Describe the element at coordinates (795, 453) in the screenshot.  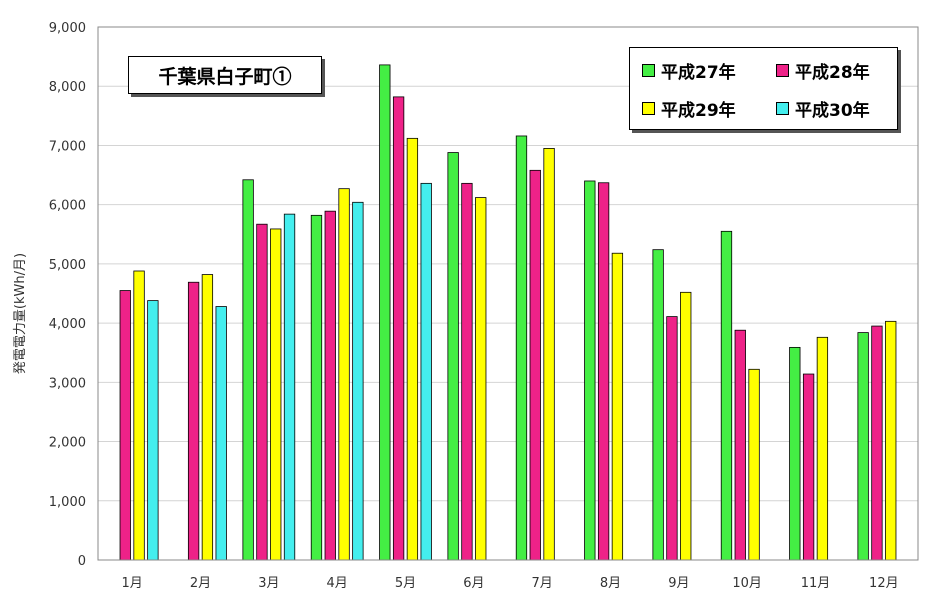
I see `bar-平成27年-11月` at that location.